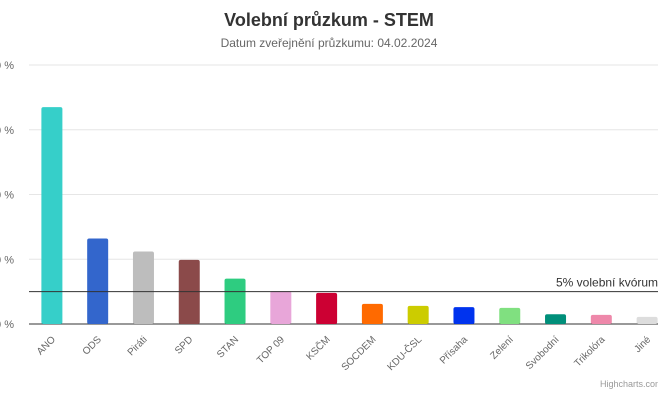 The height and width of the screenshot is (400, 658). What do you see at coordinates (318, 348) in the screenshot?
I see `x-tick-label: KSČM` at bounding box center [318, 348].